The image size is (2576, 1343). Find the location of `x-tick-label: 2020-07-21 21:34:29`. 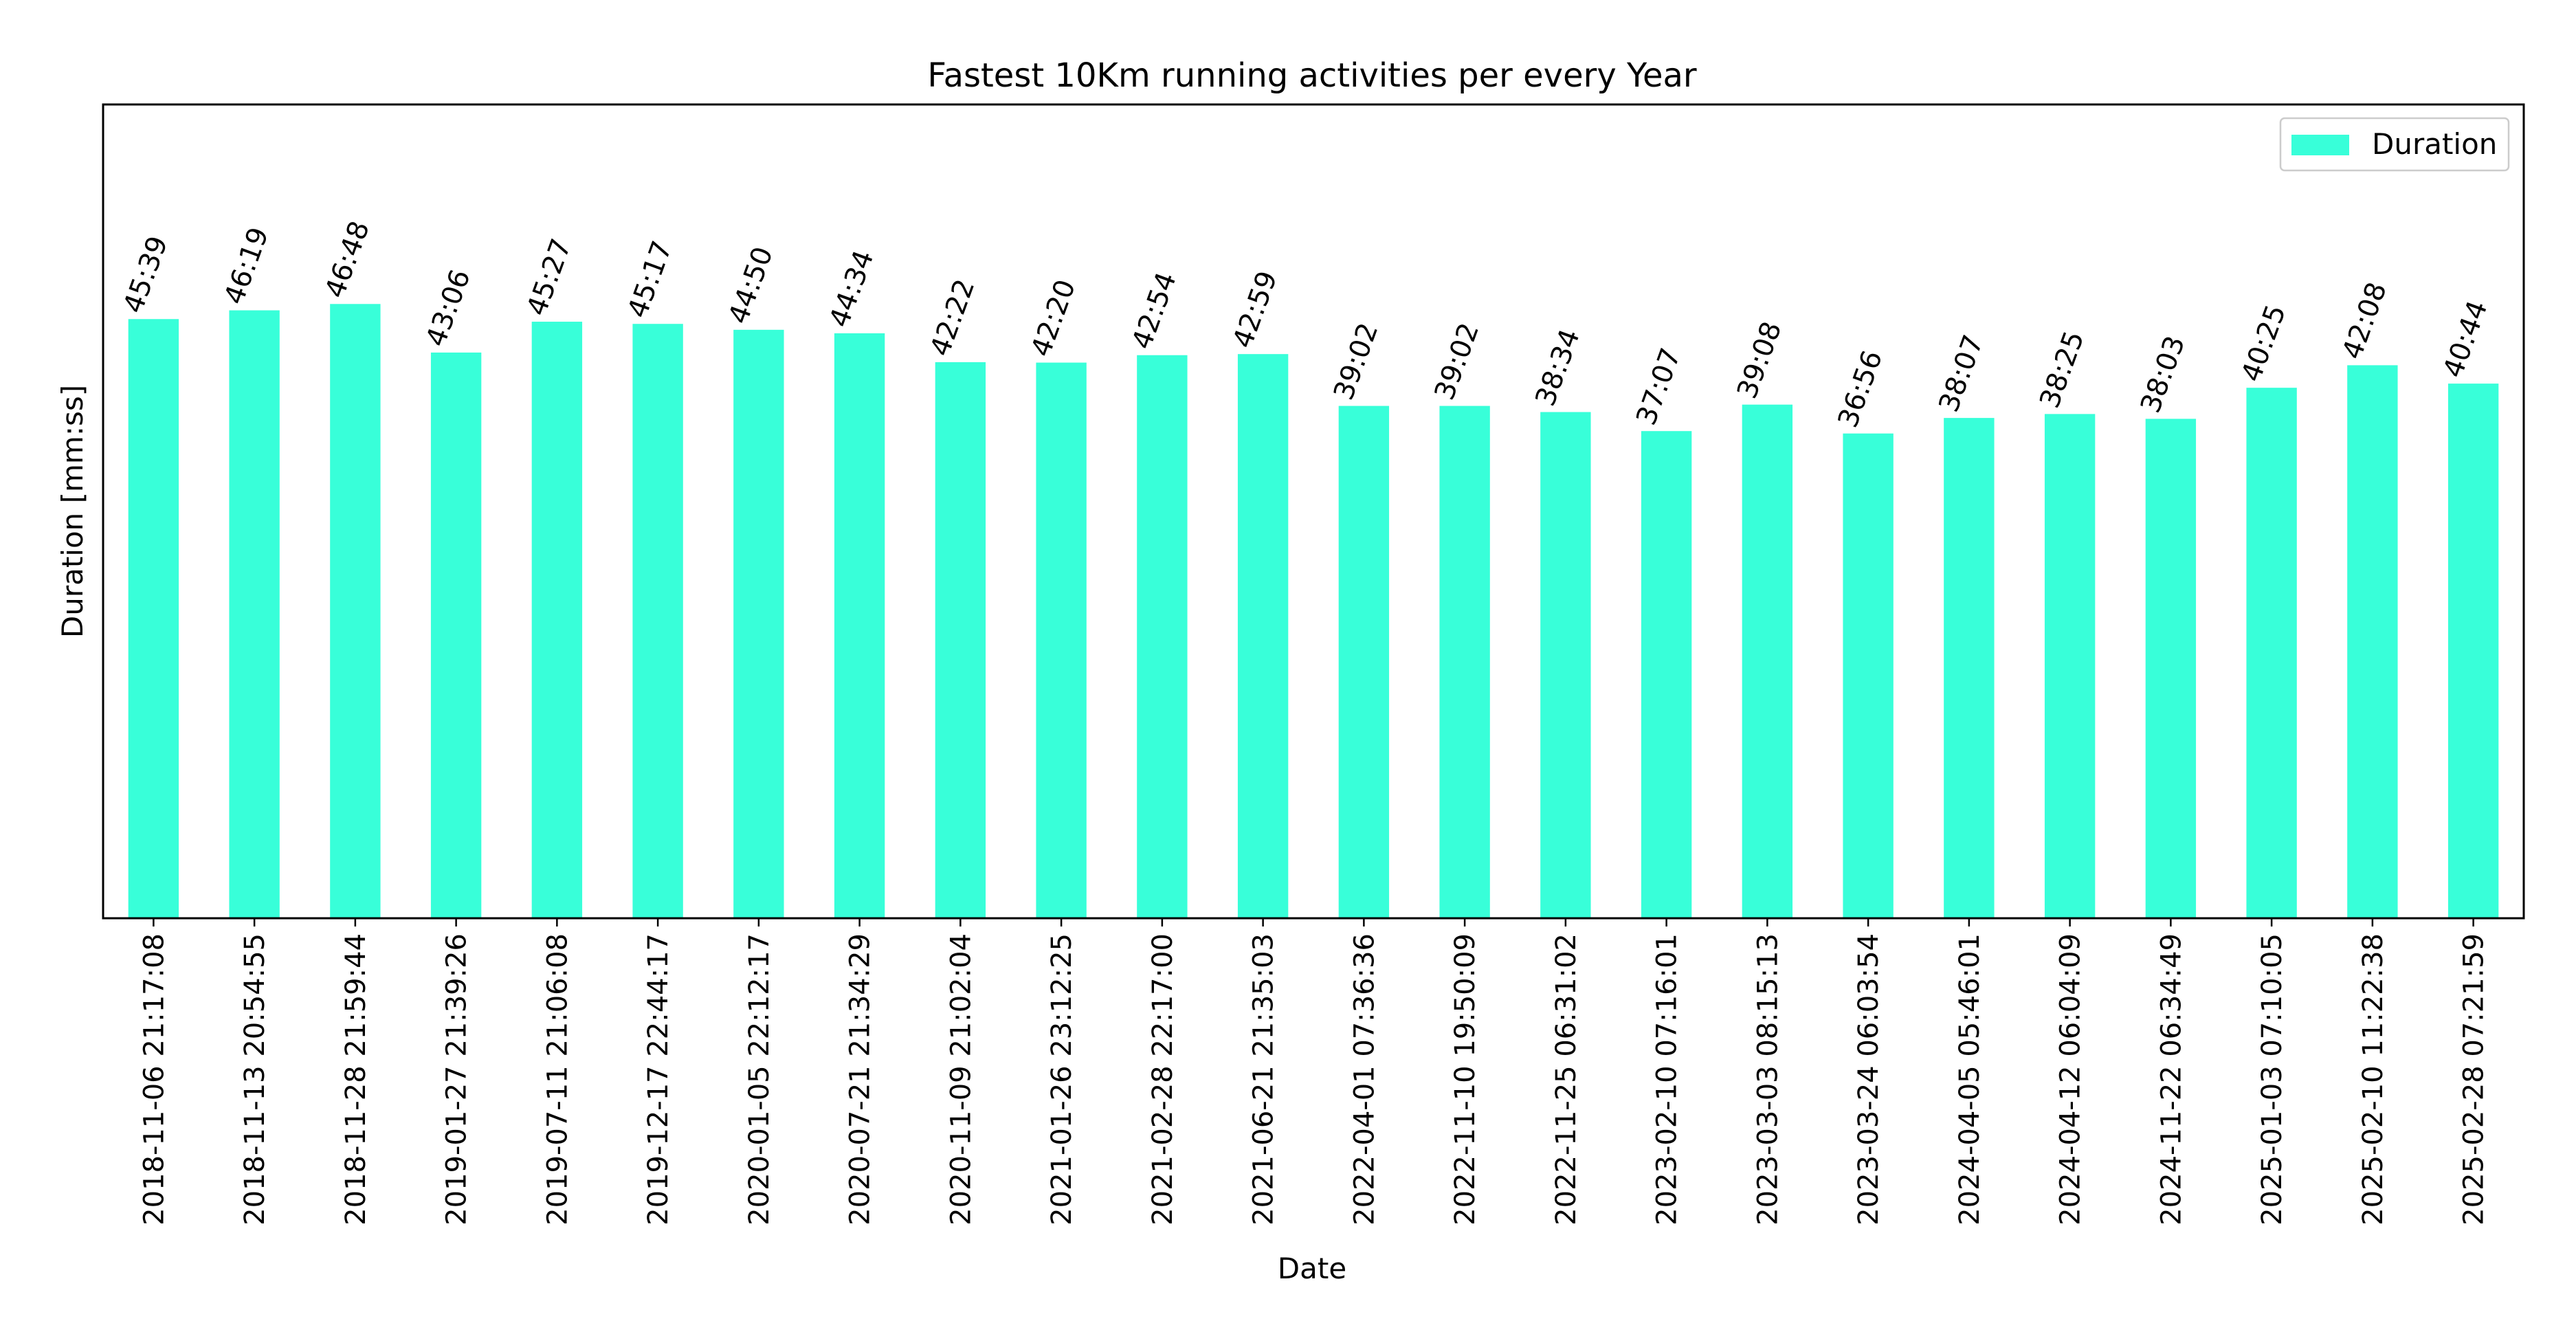

x-tick-label: 2020-07-21 21:34:29 is located at coordinates (860, 1079).